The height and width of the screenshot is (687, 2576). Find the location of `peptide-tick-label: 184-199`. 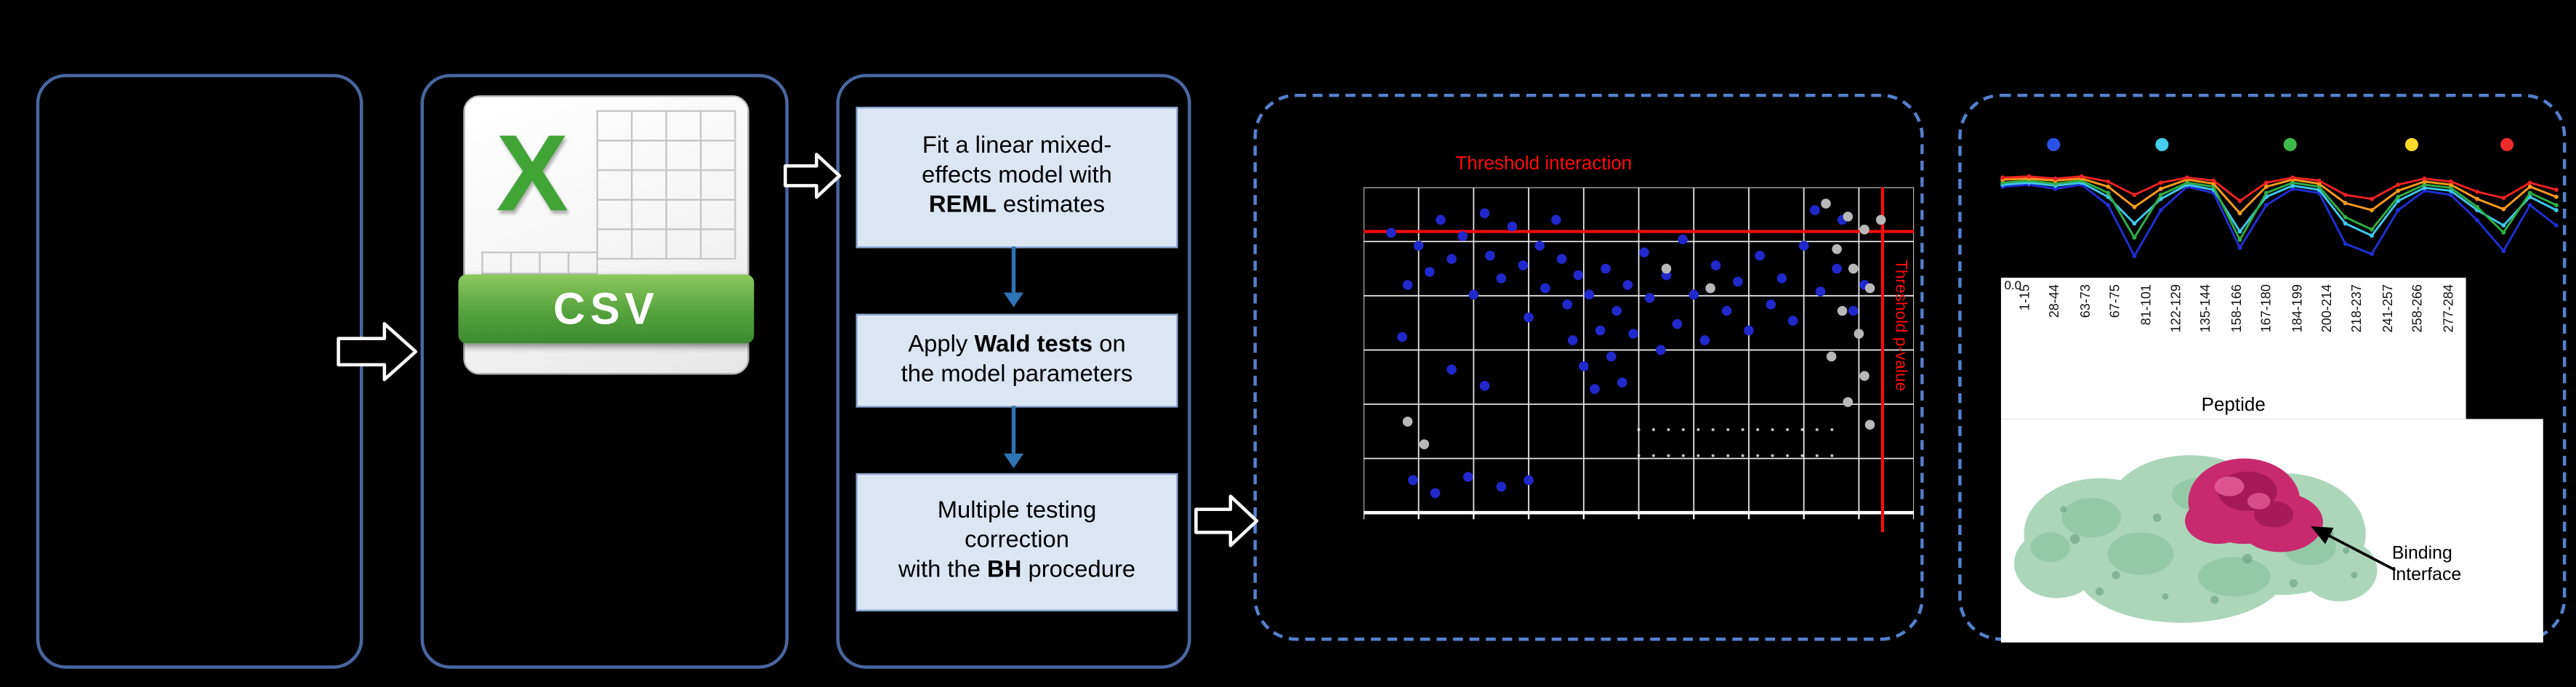

peptide-tick-label: 184-199 is located at coordinates (2297, 308).